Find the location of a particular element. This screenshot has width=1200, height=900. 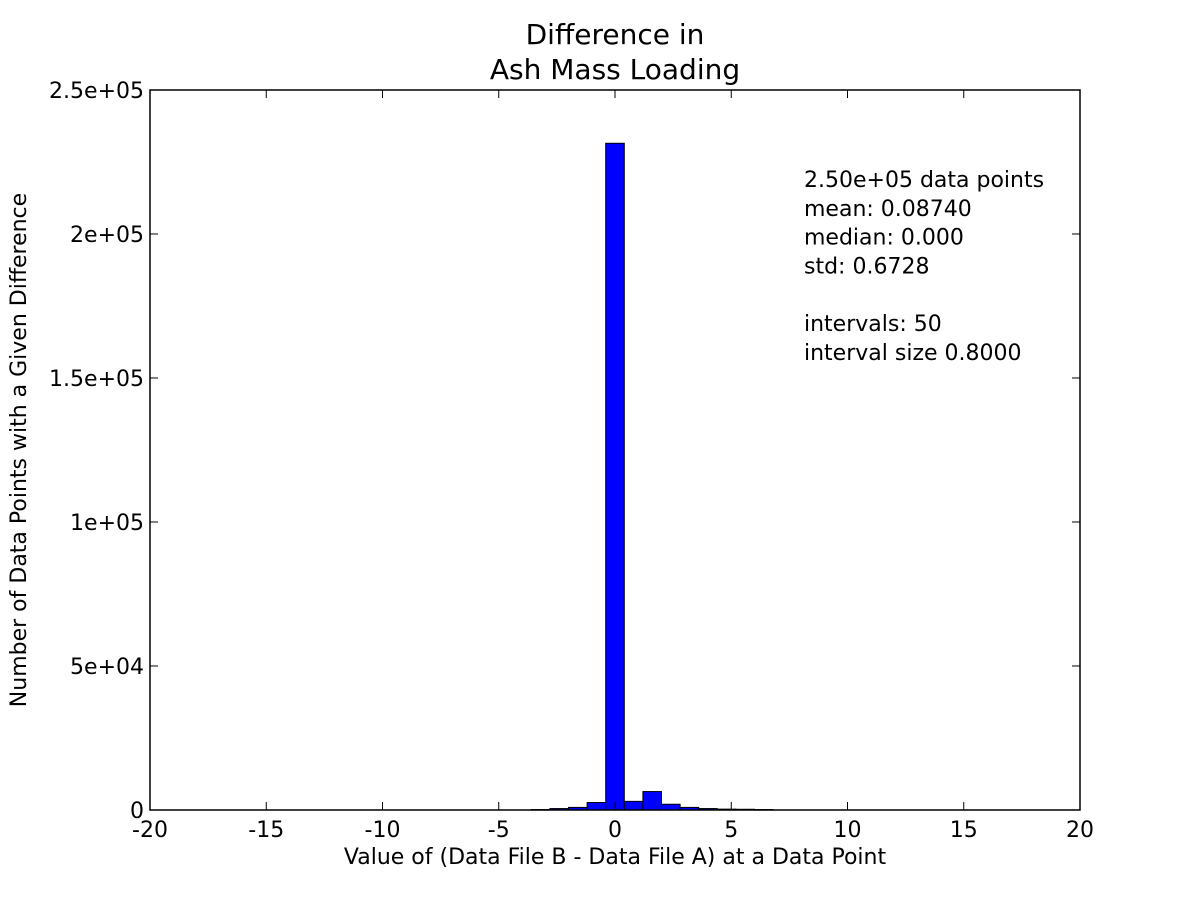

chart-title-line-2: Ash Mass Loading is located at coordinates (615, 69).